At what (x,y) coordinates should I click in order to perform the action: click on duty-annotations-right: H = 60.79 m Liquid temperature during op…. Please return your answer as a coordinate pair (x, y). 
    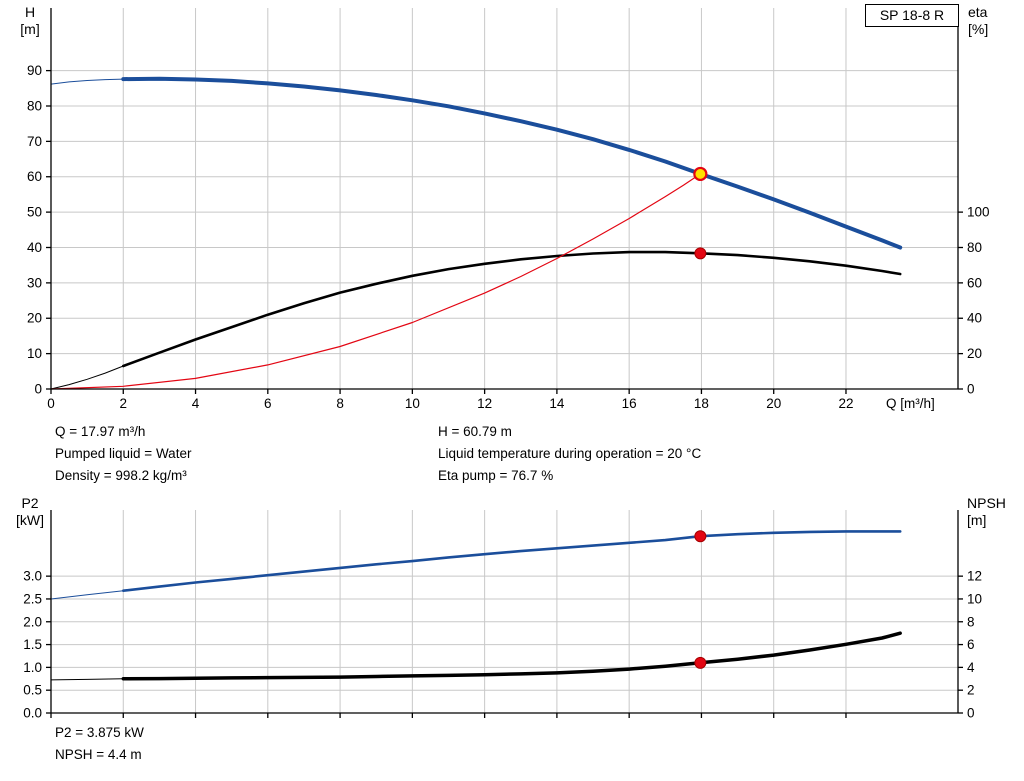
    Looking at the image, I should click on (569, 454).